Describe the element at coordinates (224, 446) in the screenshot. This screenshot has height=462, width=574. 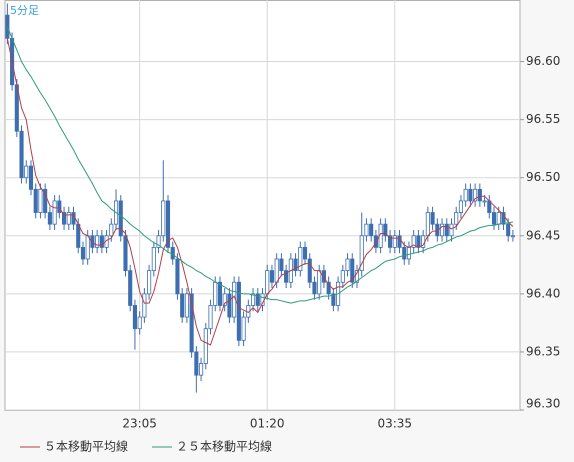
I see `legend-label: ２５本移動平均線` at that location.